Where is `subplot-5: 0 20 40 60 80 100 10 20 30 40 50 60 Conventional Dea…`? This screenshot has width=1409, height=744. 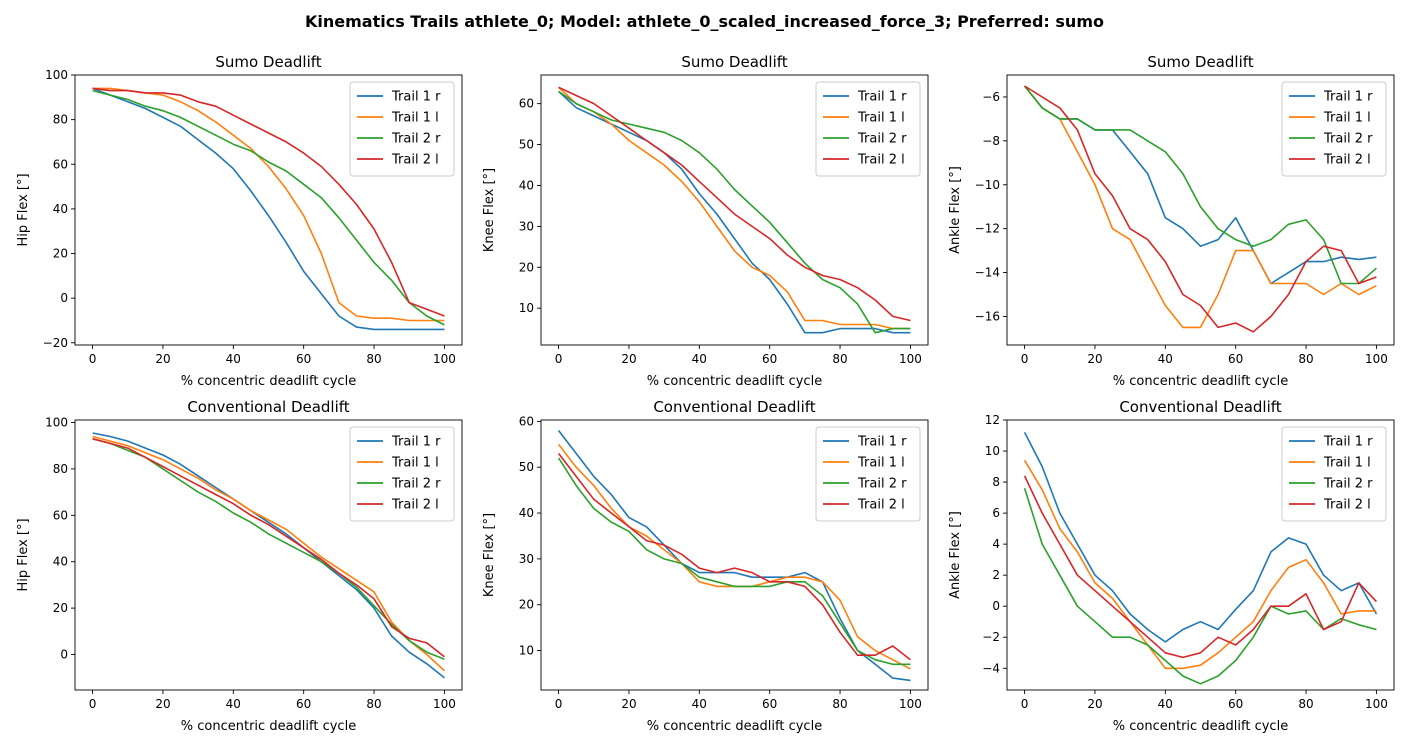 subplot-5: 0 20 40 60 80 100 10 20 30 40 50 60 Conventional Dea… is located at coordinates (705, 566).